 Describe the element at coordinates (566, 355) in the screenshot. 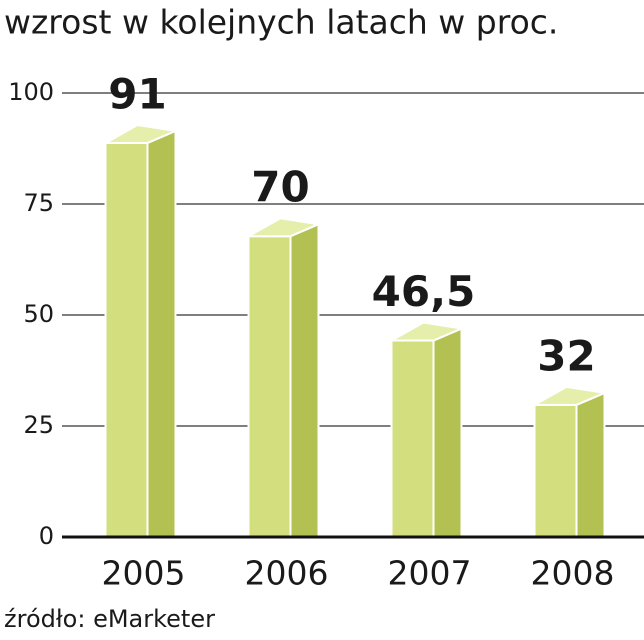

I see `value-label: 32` at that location.